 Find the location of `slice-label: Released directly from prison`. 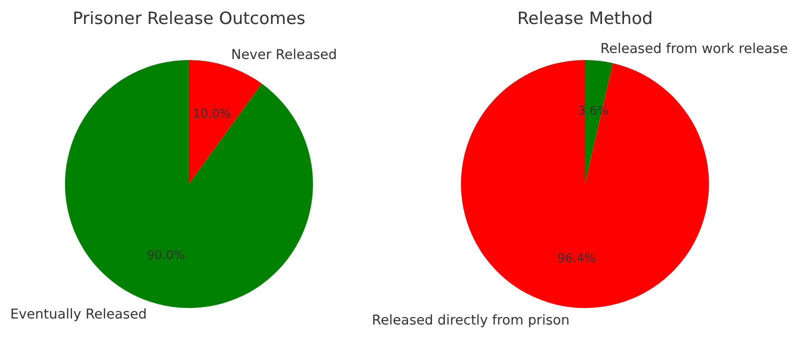

slice-label: Released directly from prison is located at coordinates (471, 320).